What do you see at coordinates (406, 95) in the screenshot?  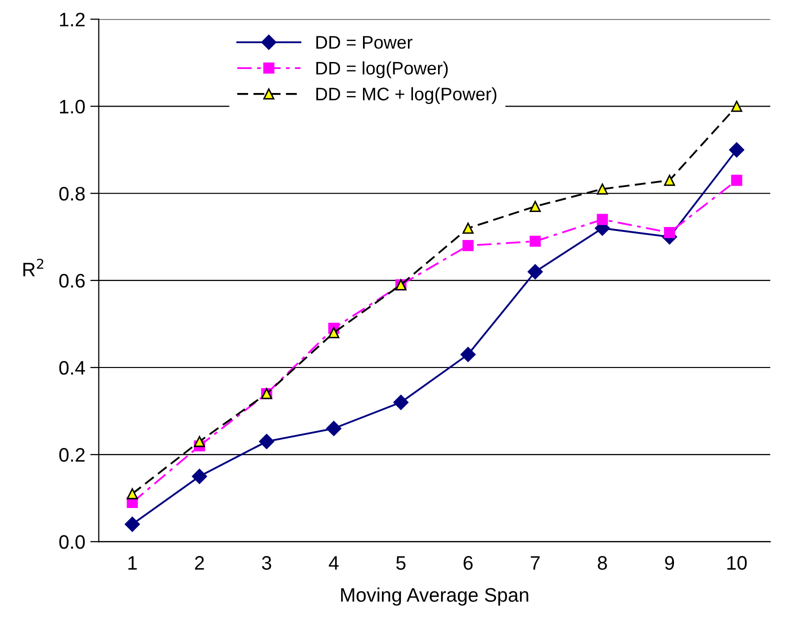 I see `legend-label: DD = MC + log(Power)` at bounding box center [406, 95].